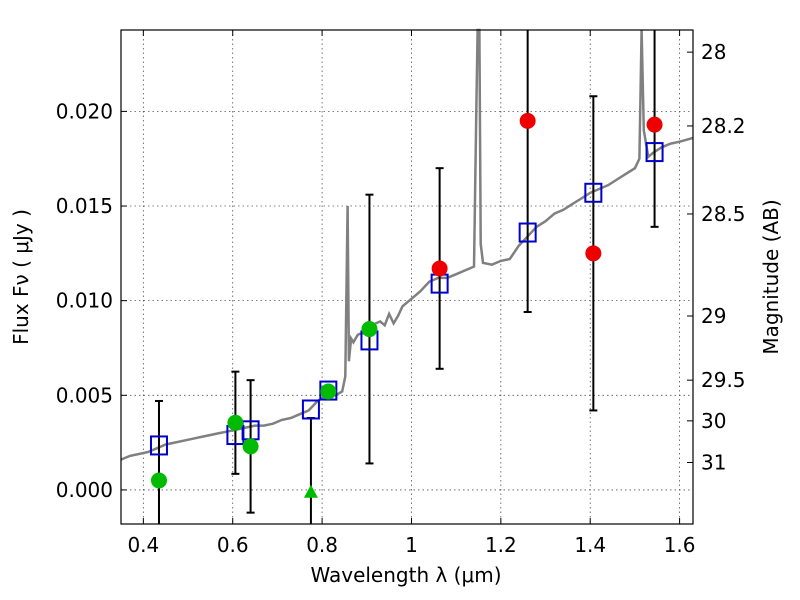 Image resolution: width=800 pixels, height=600 pixels. I want to click on x-tick-label: 1.2, so click(501, 545).